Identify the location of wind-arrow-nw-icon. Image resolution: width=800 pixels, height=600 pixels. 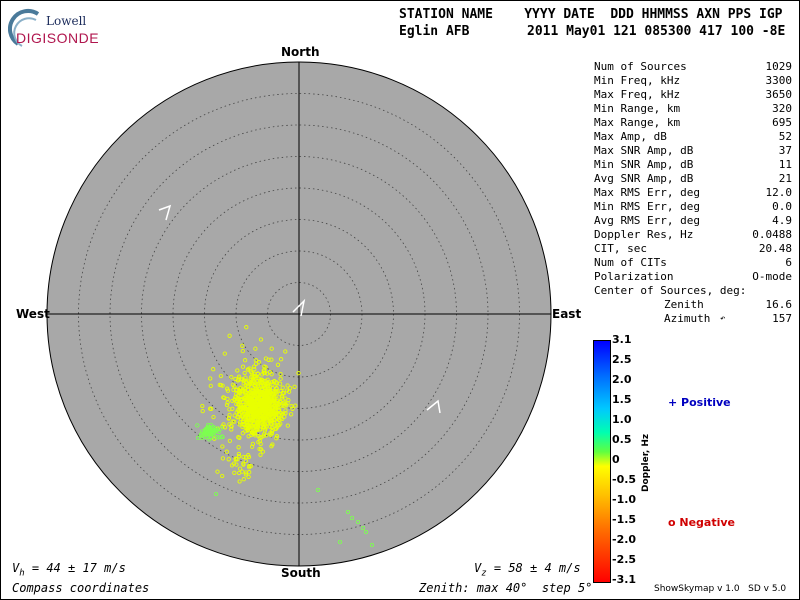
(165, 212).